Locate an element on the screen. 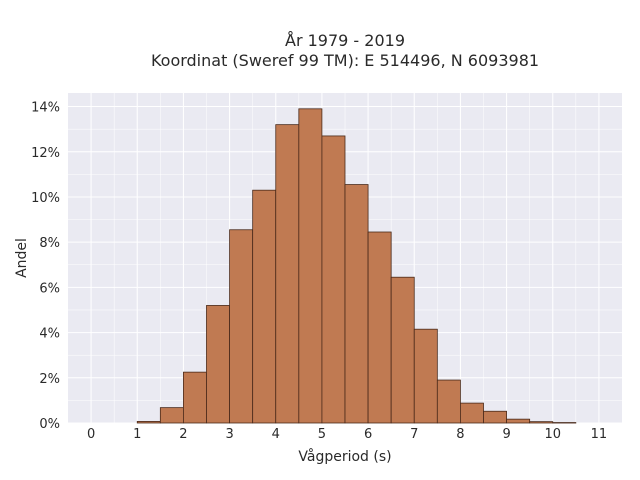  x-tick-label: 0 is located at coordinates (91, 434).